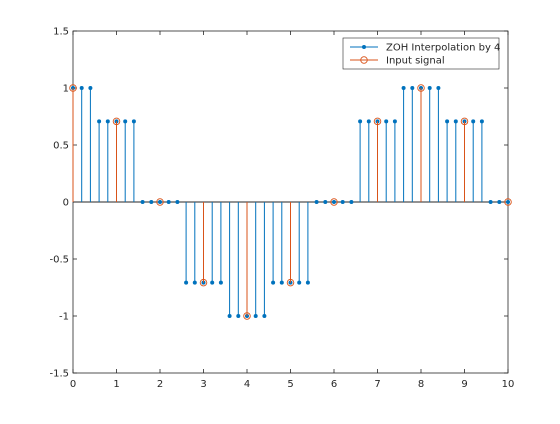 The image size is (560, 424). Describe the element at coordinates (116, 384) in the screenshot. I see `x-tick-label: 1` at that location.